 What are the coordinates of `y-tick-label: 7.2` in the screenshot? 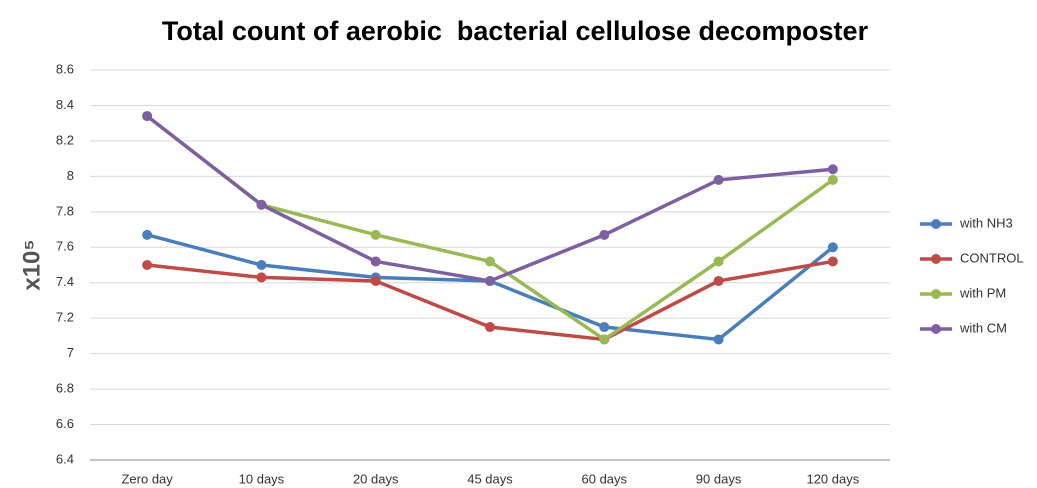 It's located at (65, 317).